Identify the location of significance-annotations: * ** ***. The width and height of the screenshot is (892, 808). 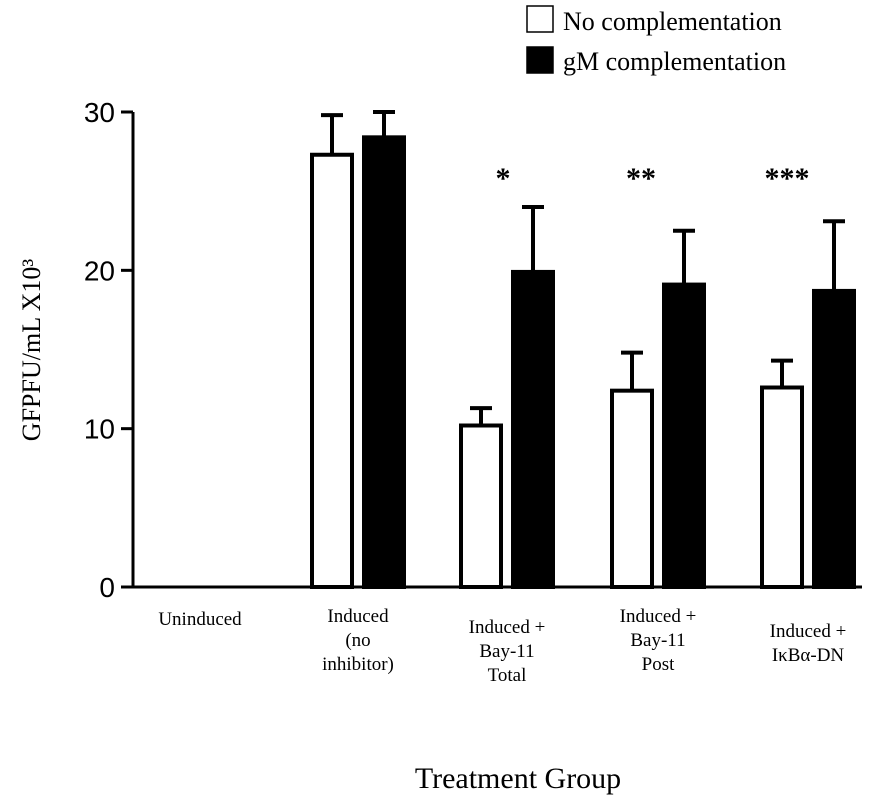
(653, 178).